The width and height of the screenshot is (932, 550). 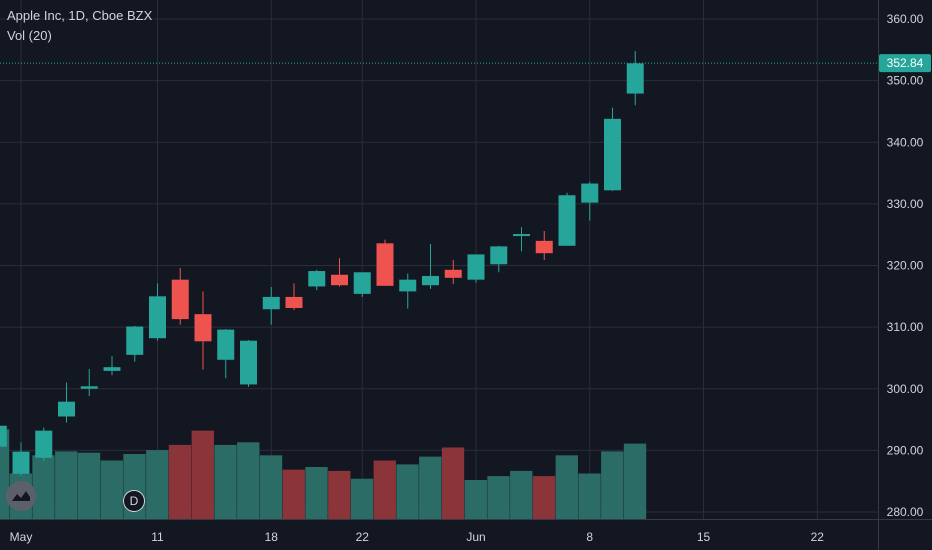 What do you see at coordinates (134, 501) in the screenshot?
I see `dividend-marker-icon: D` at bounding box center [134, 501].